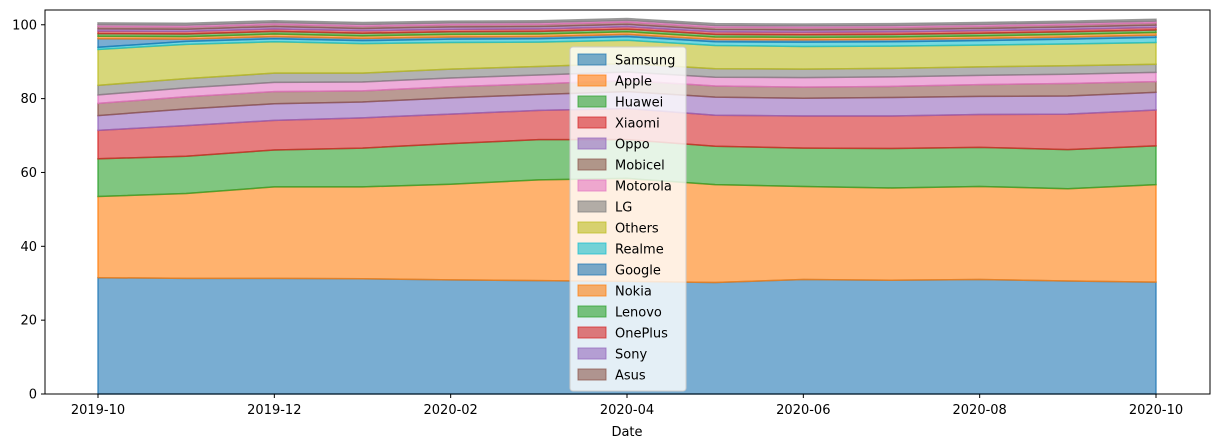  Describe the element at coordinates (592, 290) in the screenshot. I see `legend-swatch-nokia` at that location.